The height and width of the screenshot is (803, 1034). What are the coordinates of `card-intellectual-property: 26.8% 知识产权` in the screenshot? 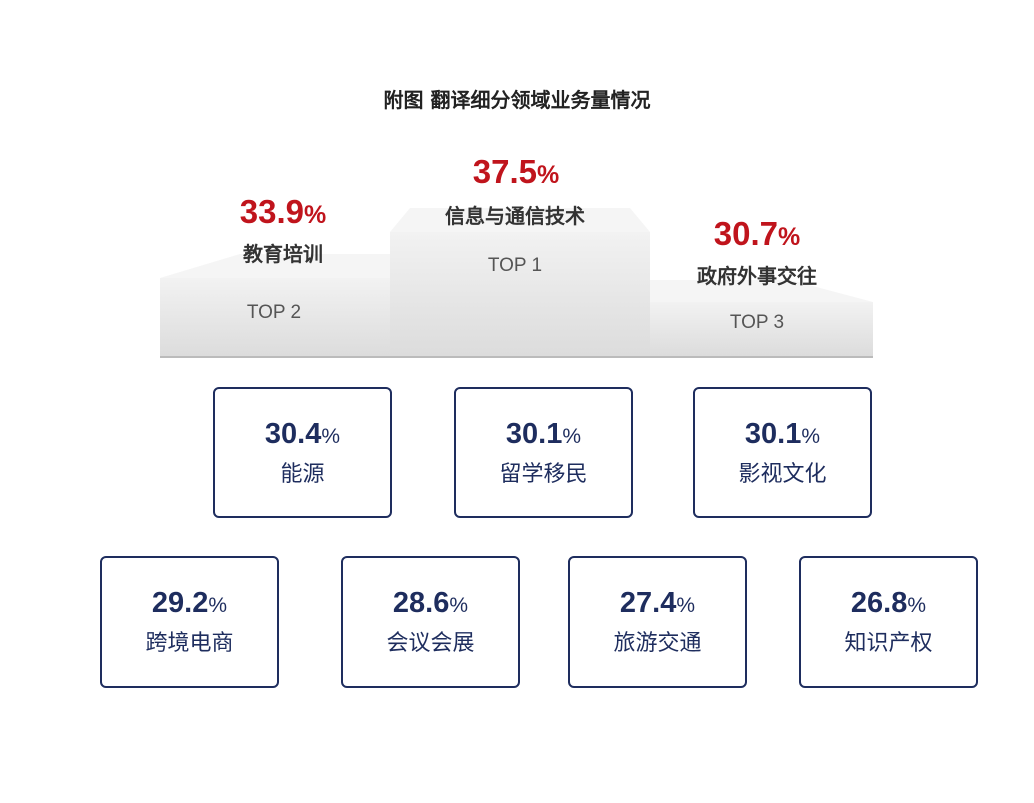 It's located at (888, 622).